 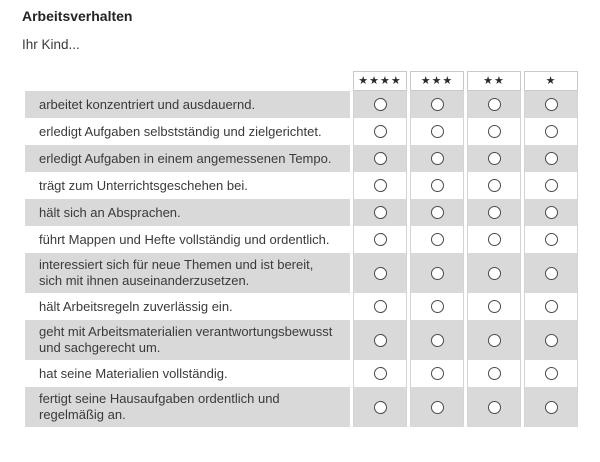 I want to click on radio-cell-row2-1-stars, so click(x=551, y=131).